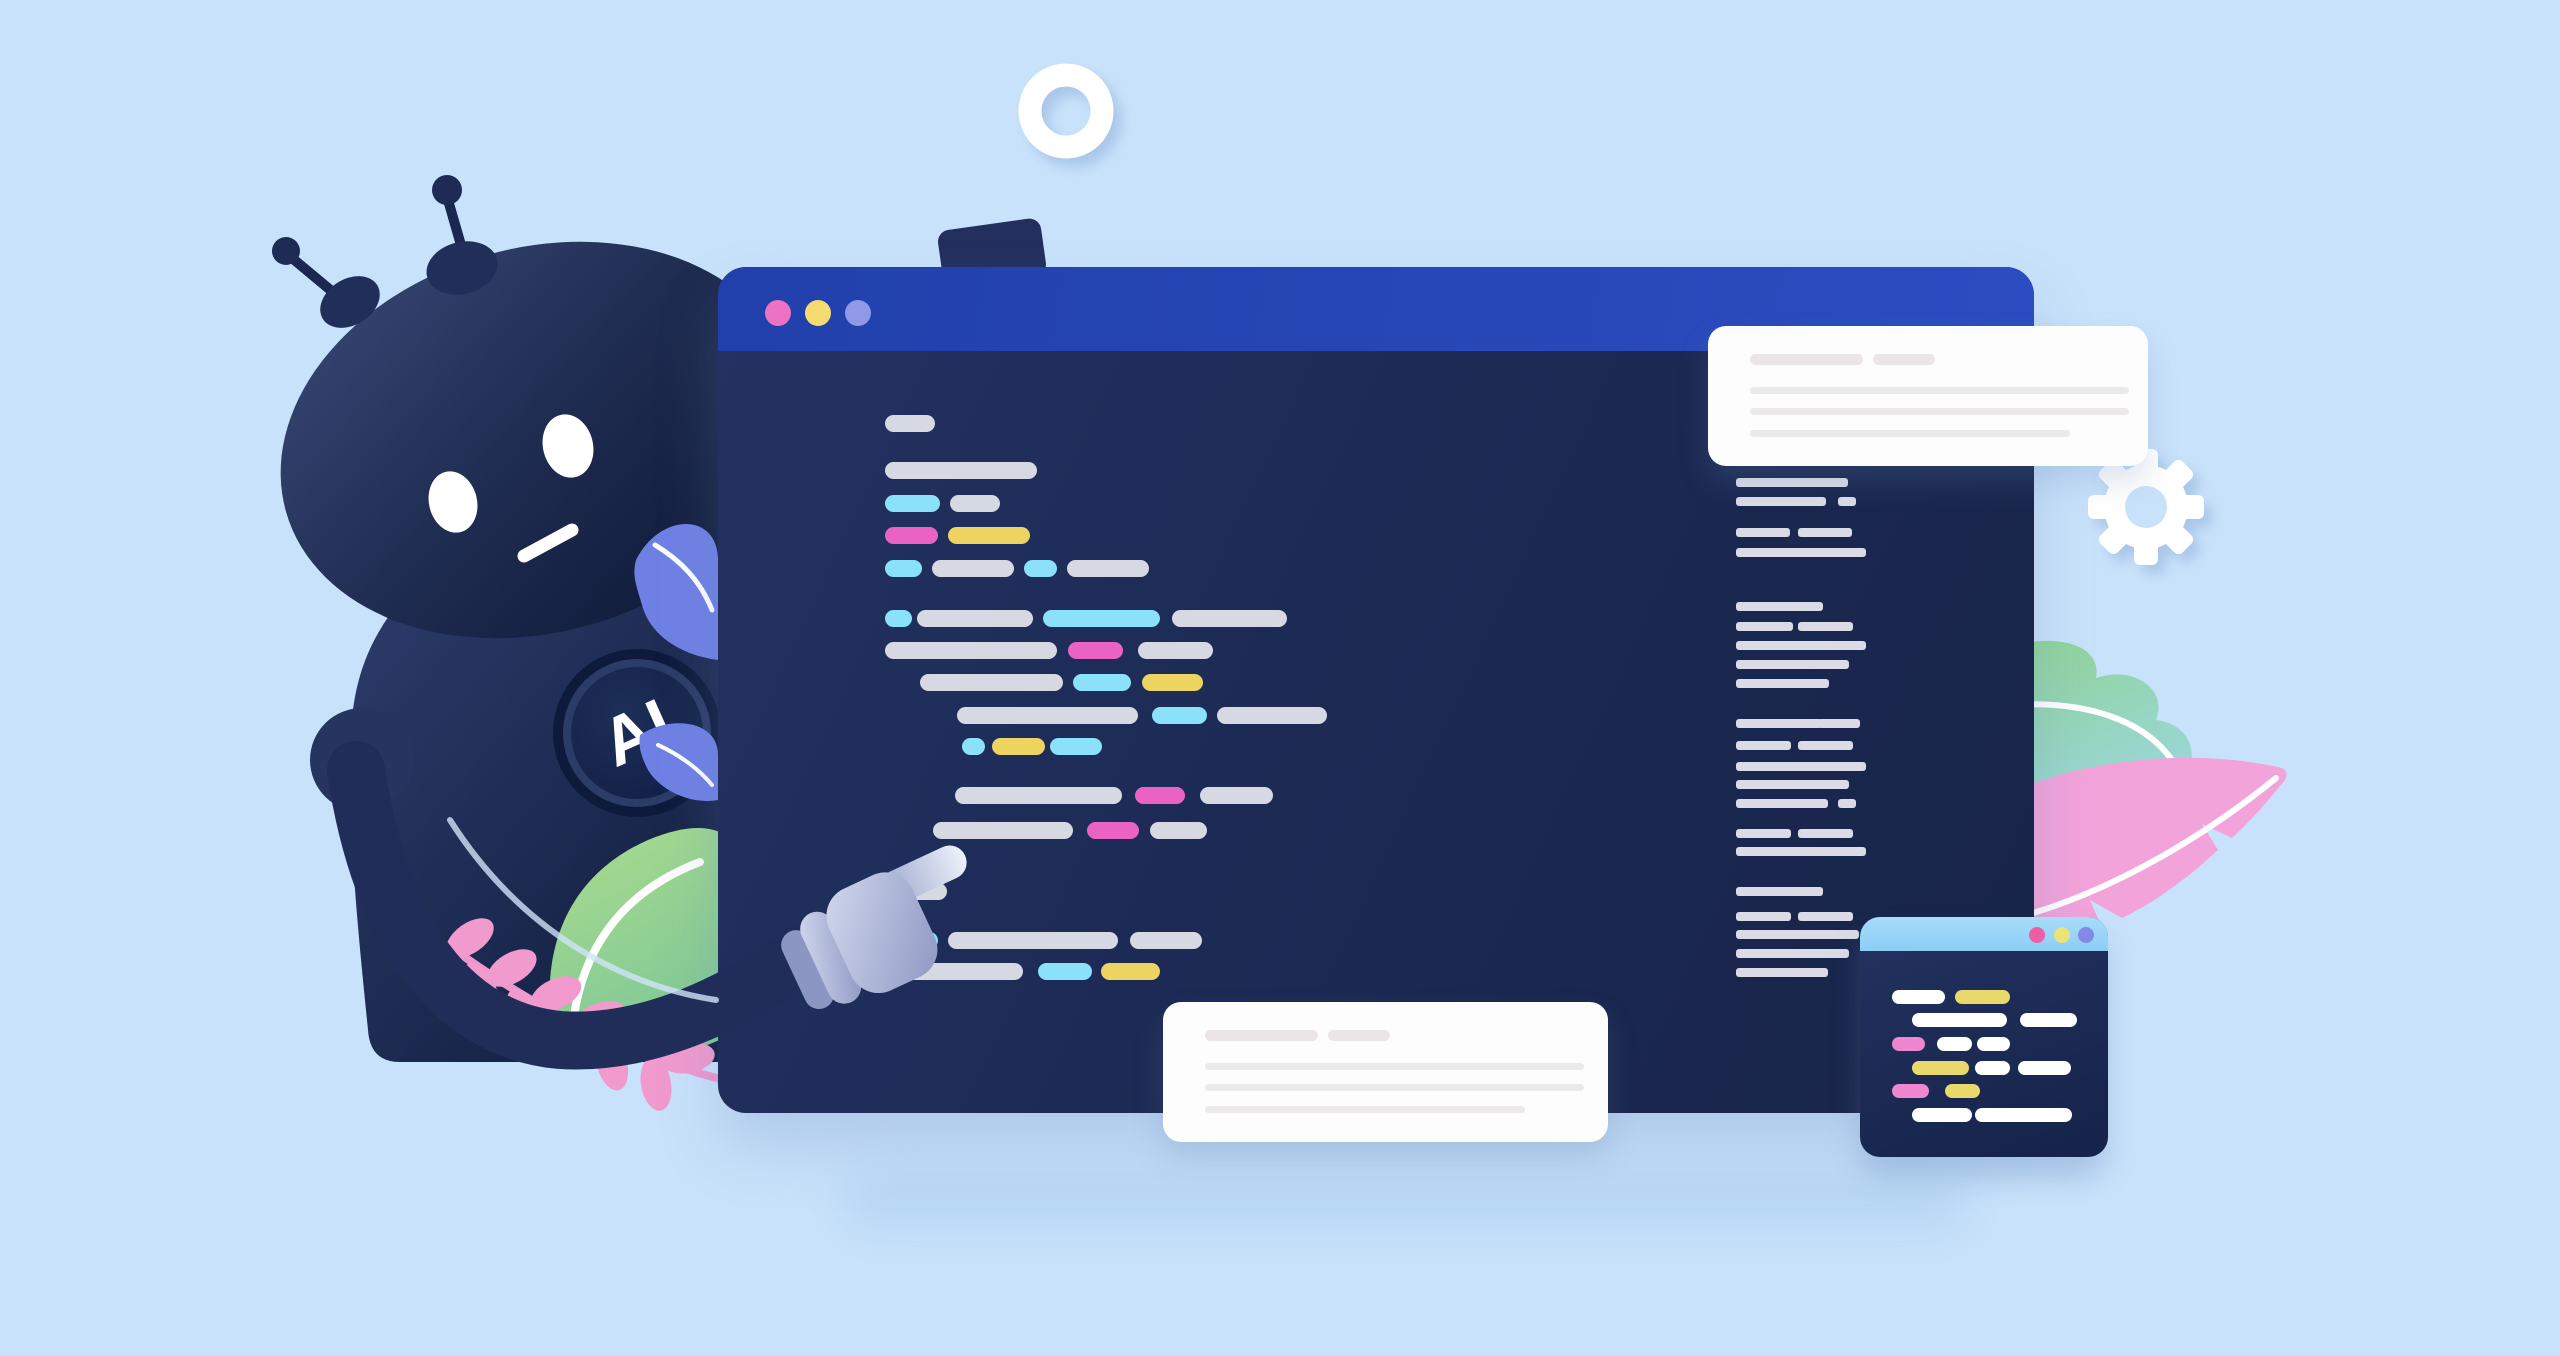 The width and height of the screenshot is (2560, 1356). I want to click on leaf-green, so click(642, 942).